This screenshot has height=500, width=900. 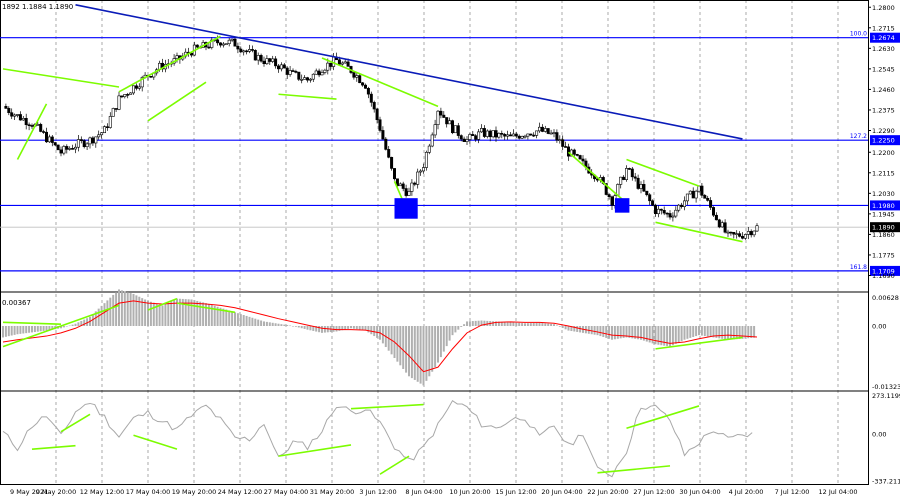 I want to click on price-tick-label: 1.2800, so click(x=883, y=8).